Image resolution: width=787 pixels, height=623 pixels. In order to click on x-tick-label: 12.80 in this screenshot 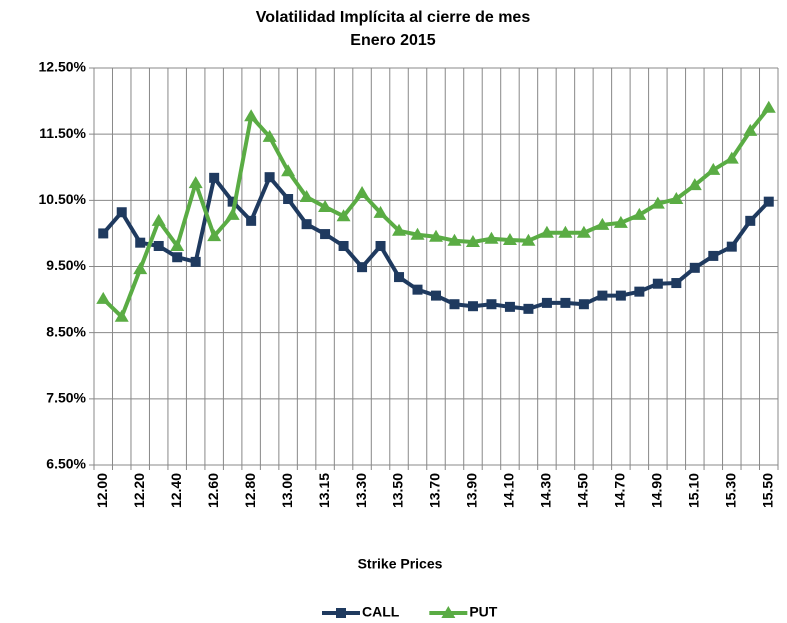, I will do `click(250, 490)`.